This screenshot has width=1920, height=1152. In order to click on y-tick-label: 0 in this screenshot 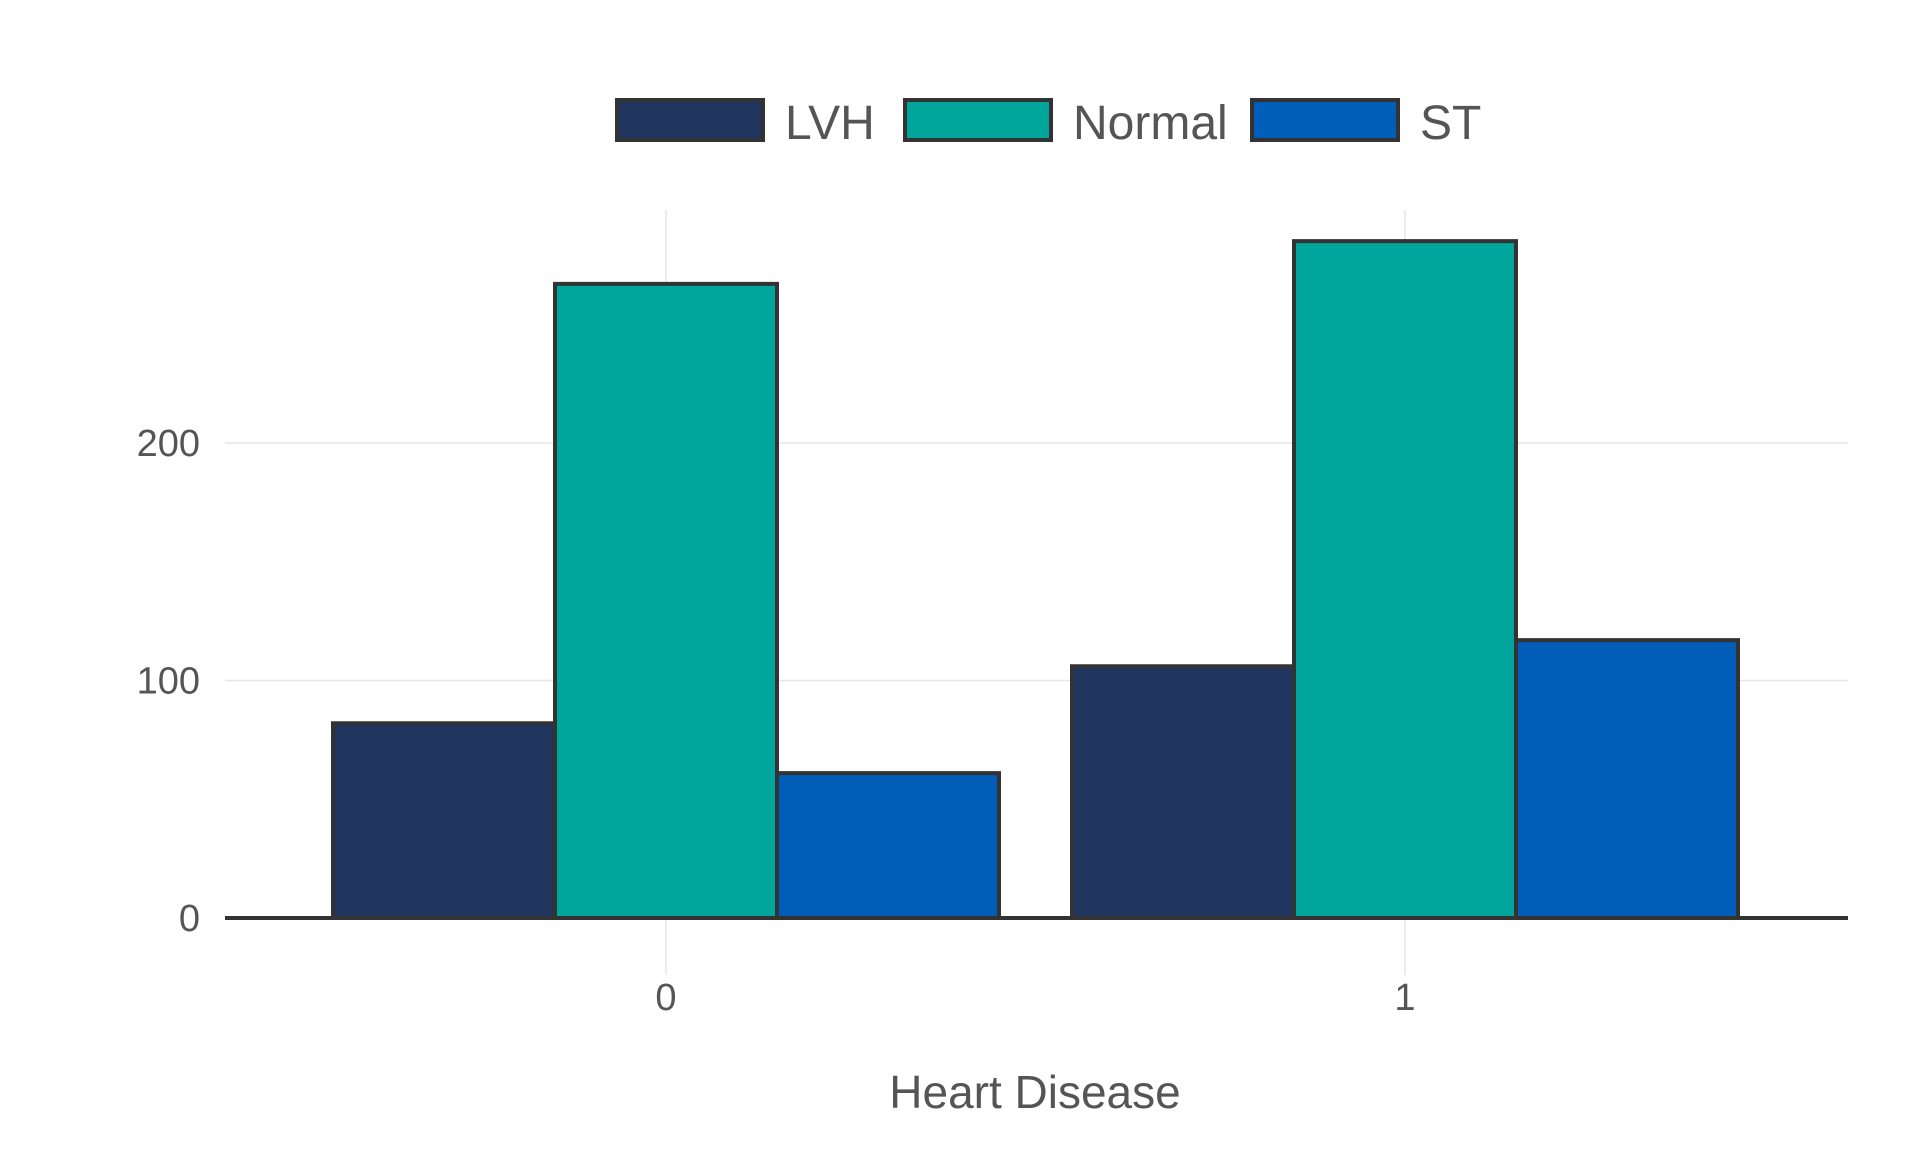, I will do `click(189, 919)`.